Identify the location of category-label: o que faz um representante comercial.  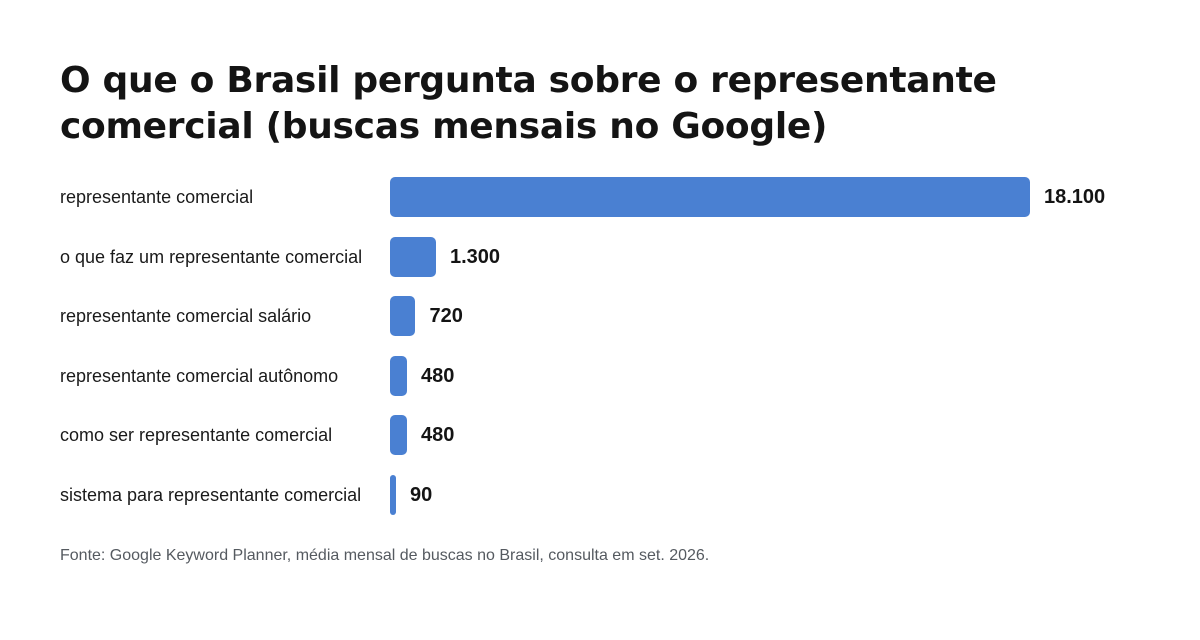
(211, 256).